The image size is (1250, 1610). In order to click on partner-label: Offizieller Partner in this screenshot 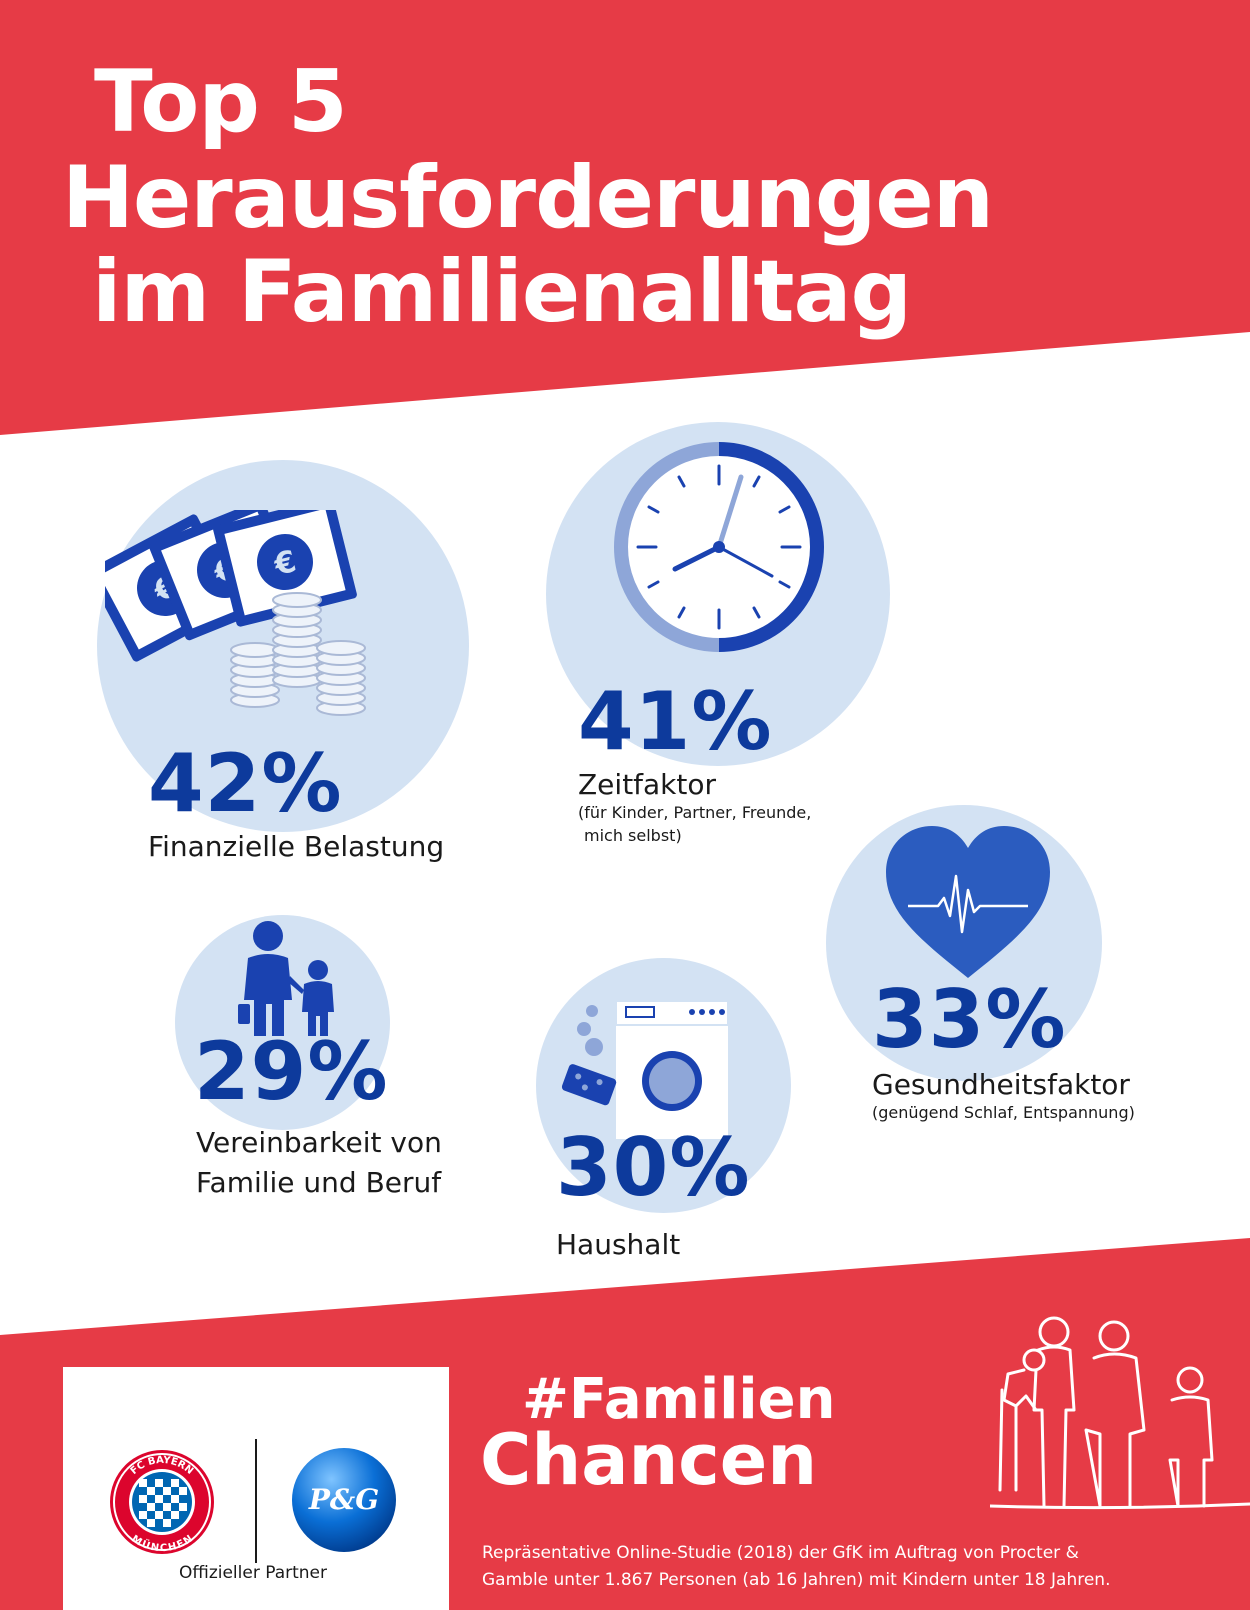, I will do `click(253, 1573)`.